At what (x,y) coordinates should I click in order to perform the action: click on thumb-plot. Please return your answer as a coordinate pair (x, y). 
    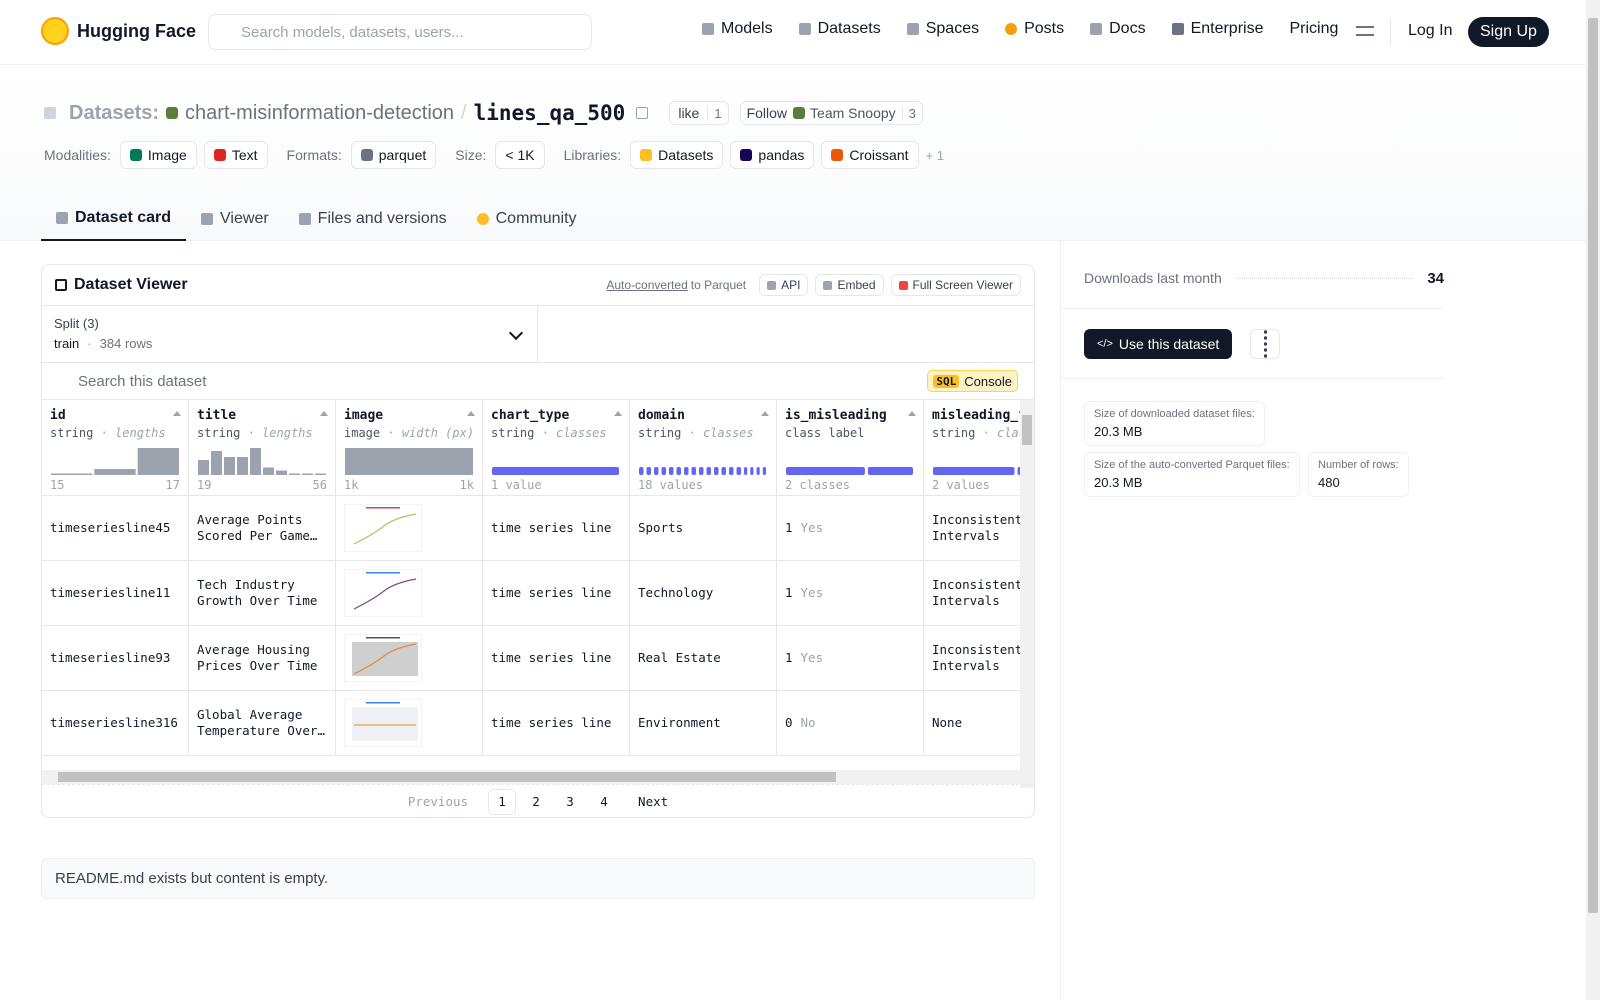
    Looking at the image, I should click on (385, 724).